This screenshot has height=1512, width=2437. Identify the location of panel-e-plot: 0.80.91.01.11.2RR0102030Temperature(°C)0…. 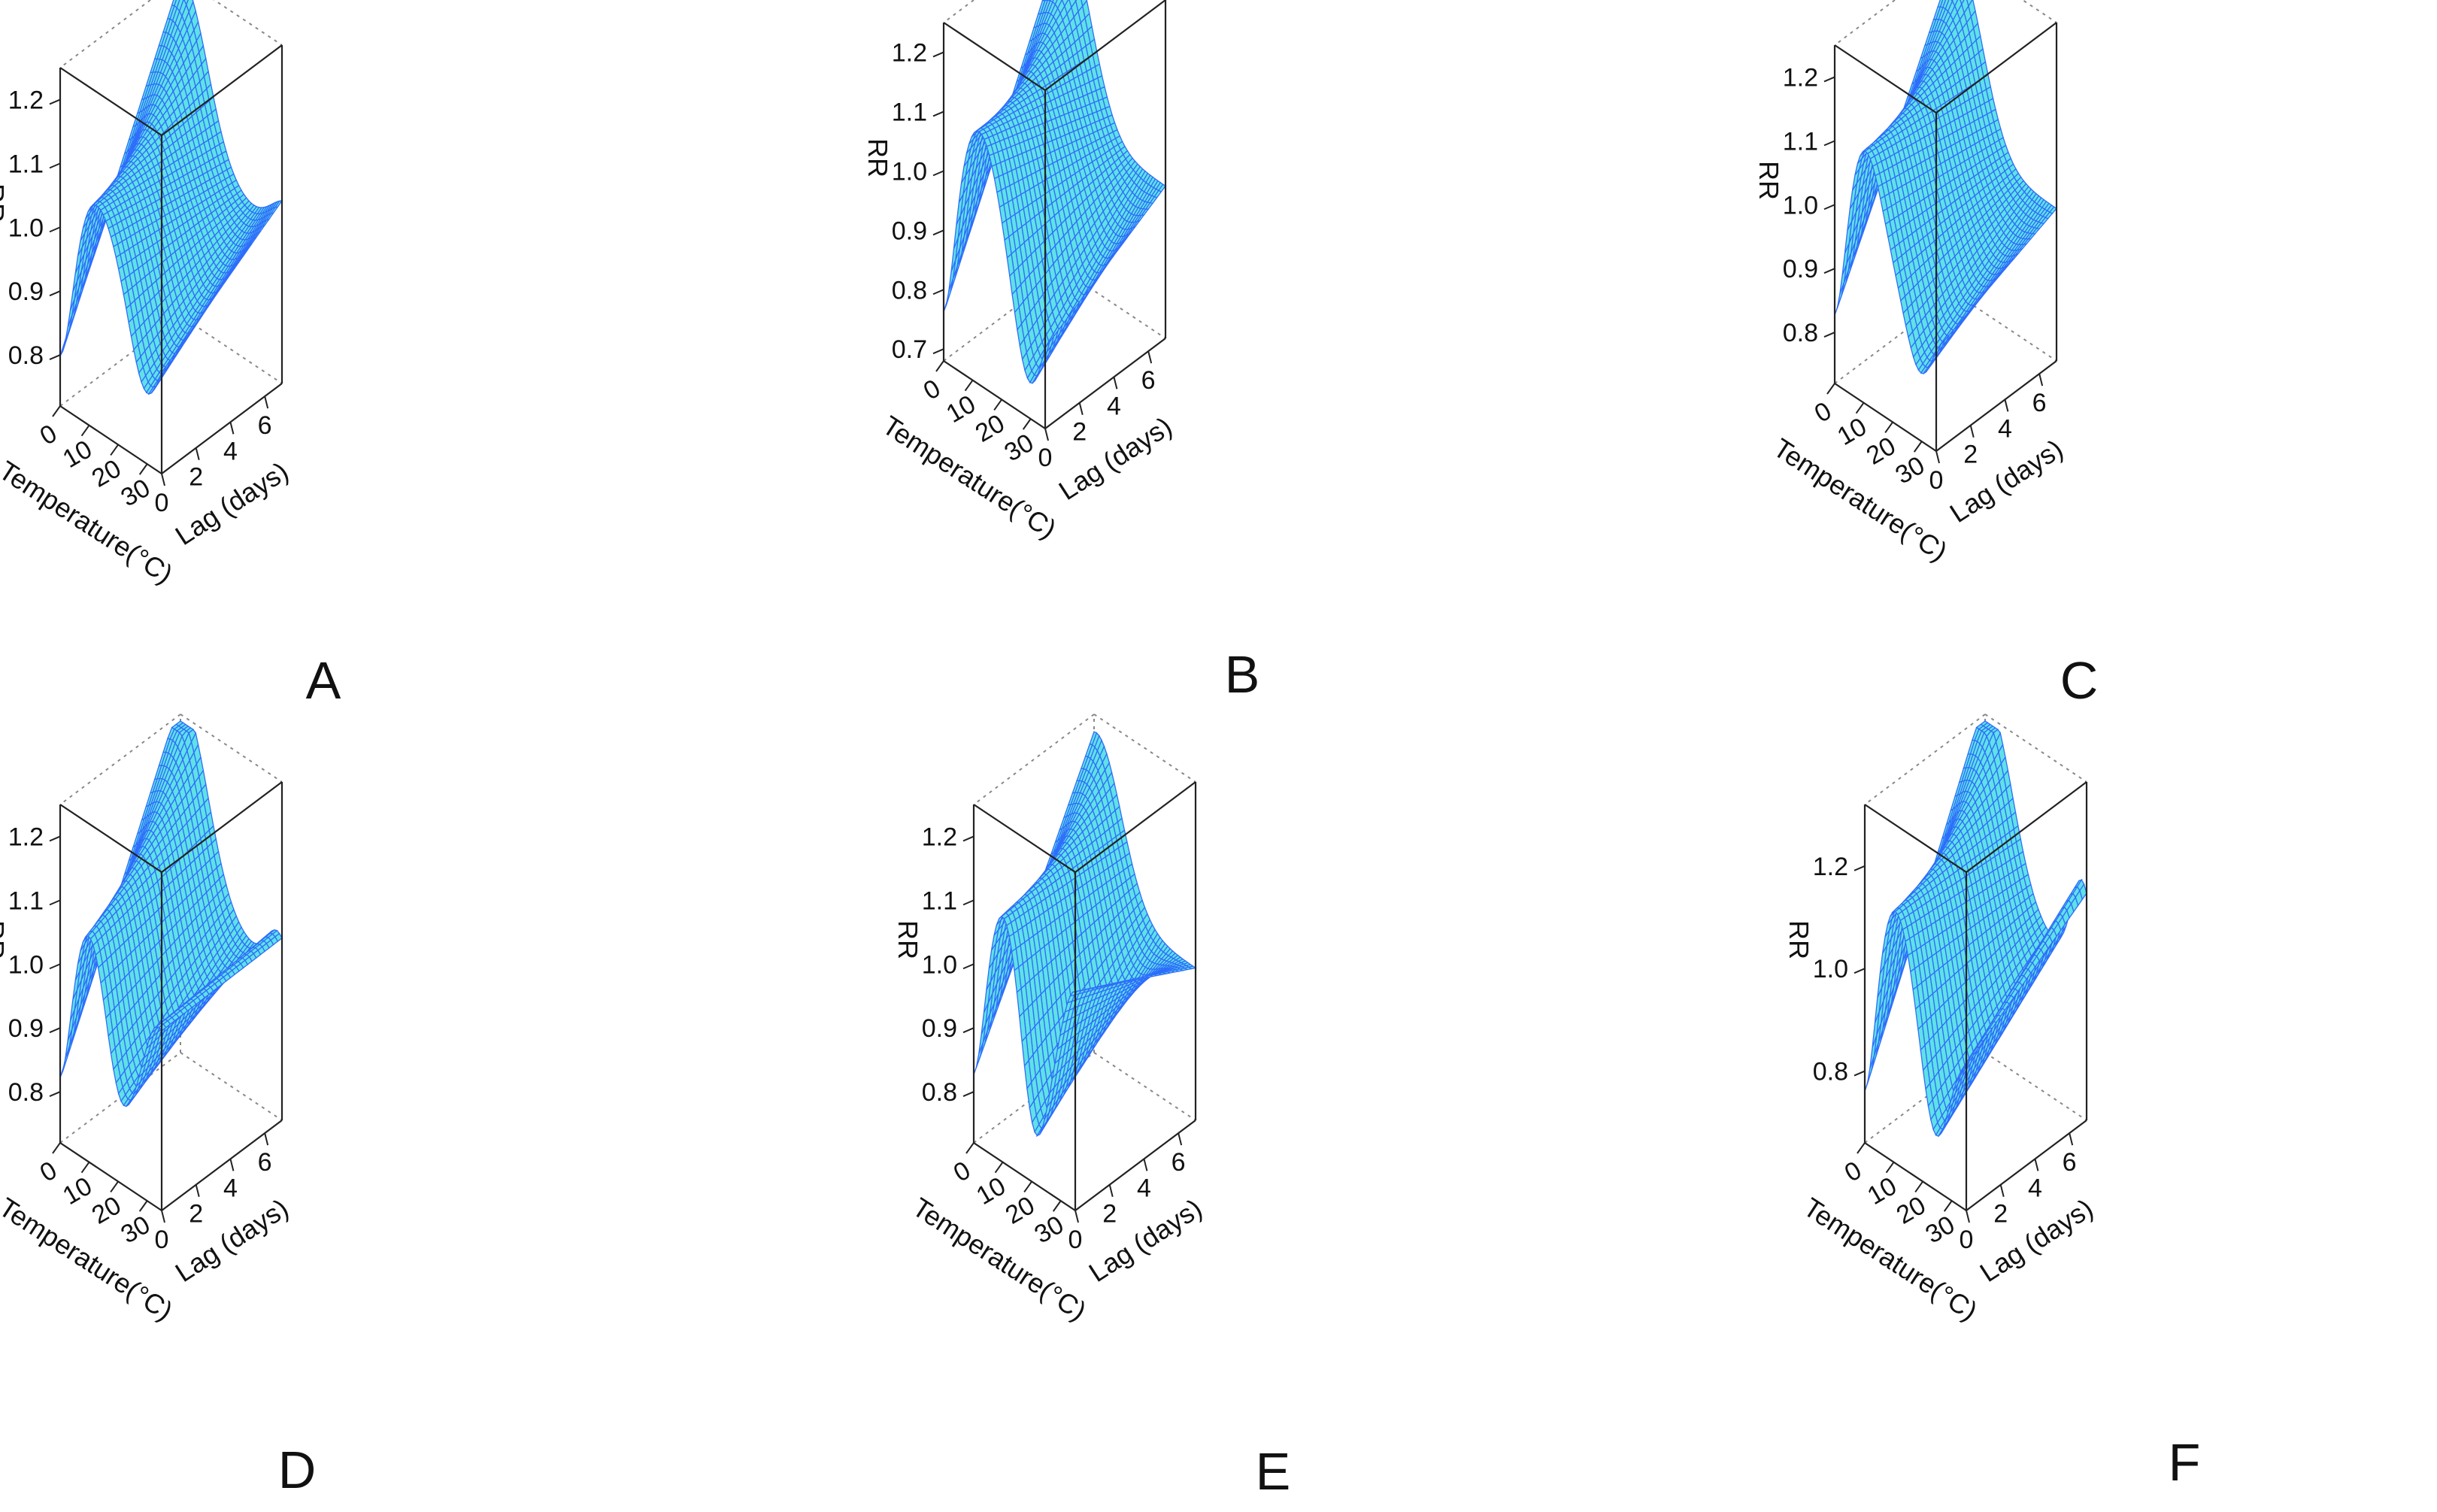
(1050, 1020).